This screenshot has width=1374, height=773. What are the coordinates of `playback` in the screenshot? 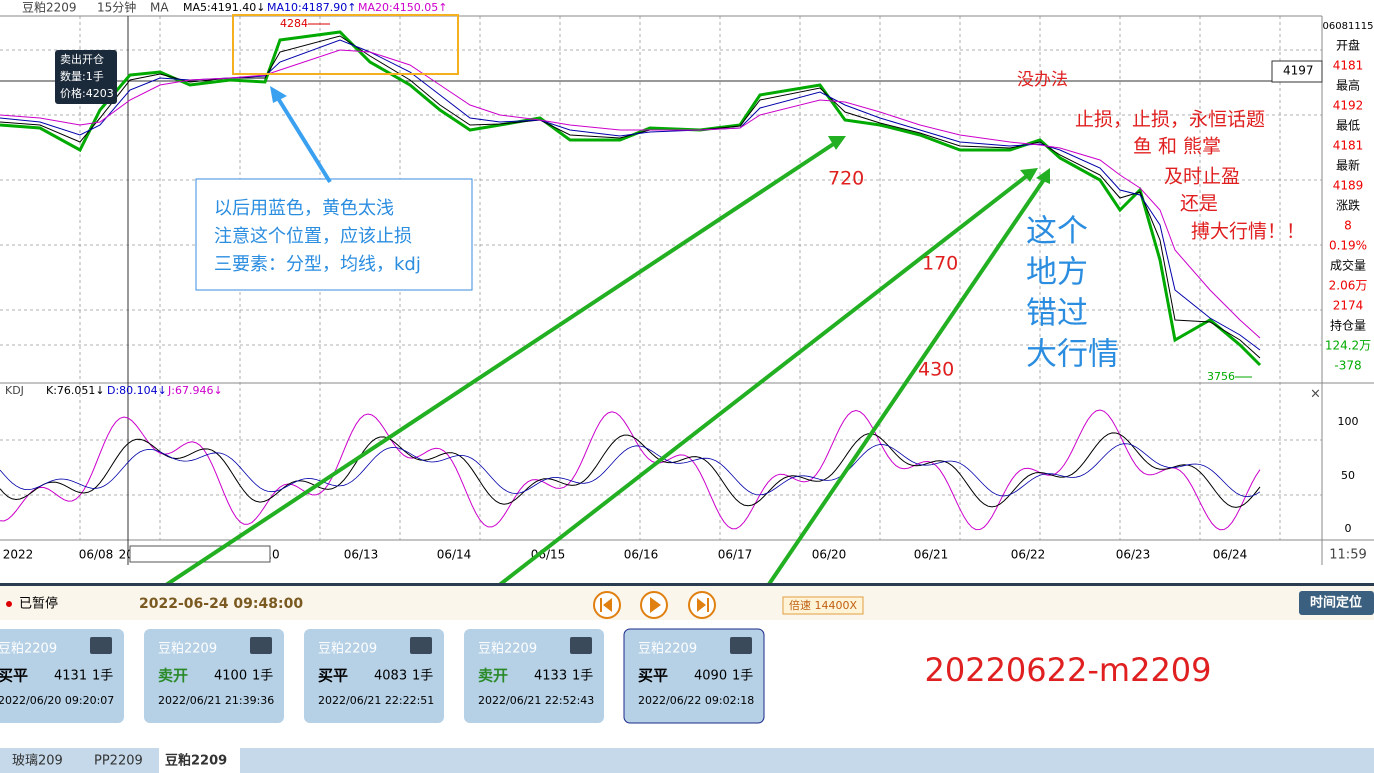 It's located at (654, 605).